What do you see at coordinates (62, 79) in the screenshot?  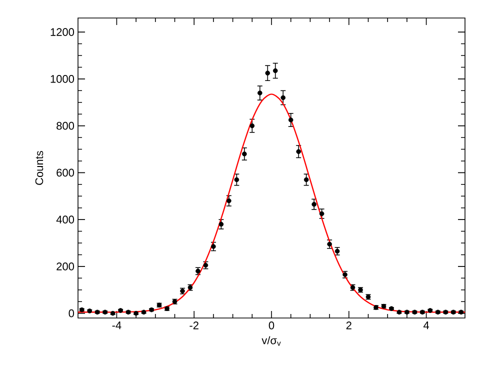 I see `y-tick-label: 1000` at bounding box center [62, 79].